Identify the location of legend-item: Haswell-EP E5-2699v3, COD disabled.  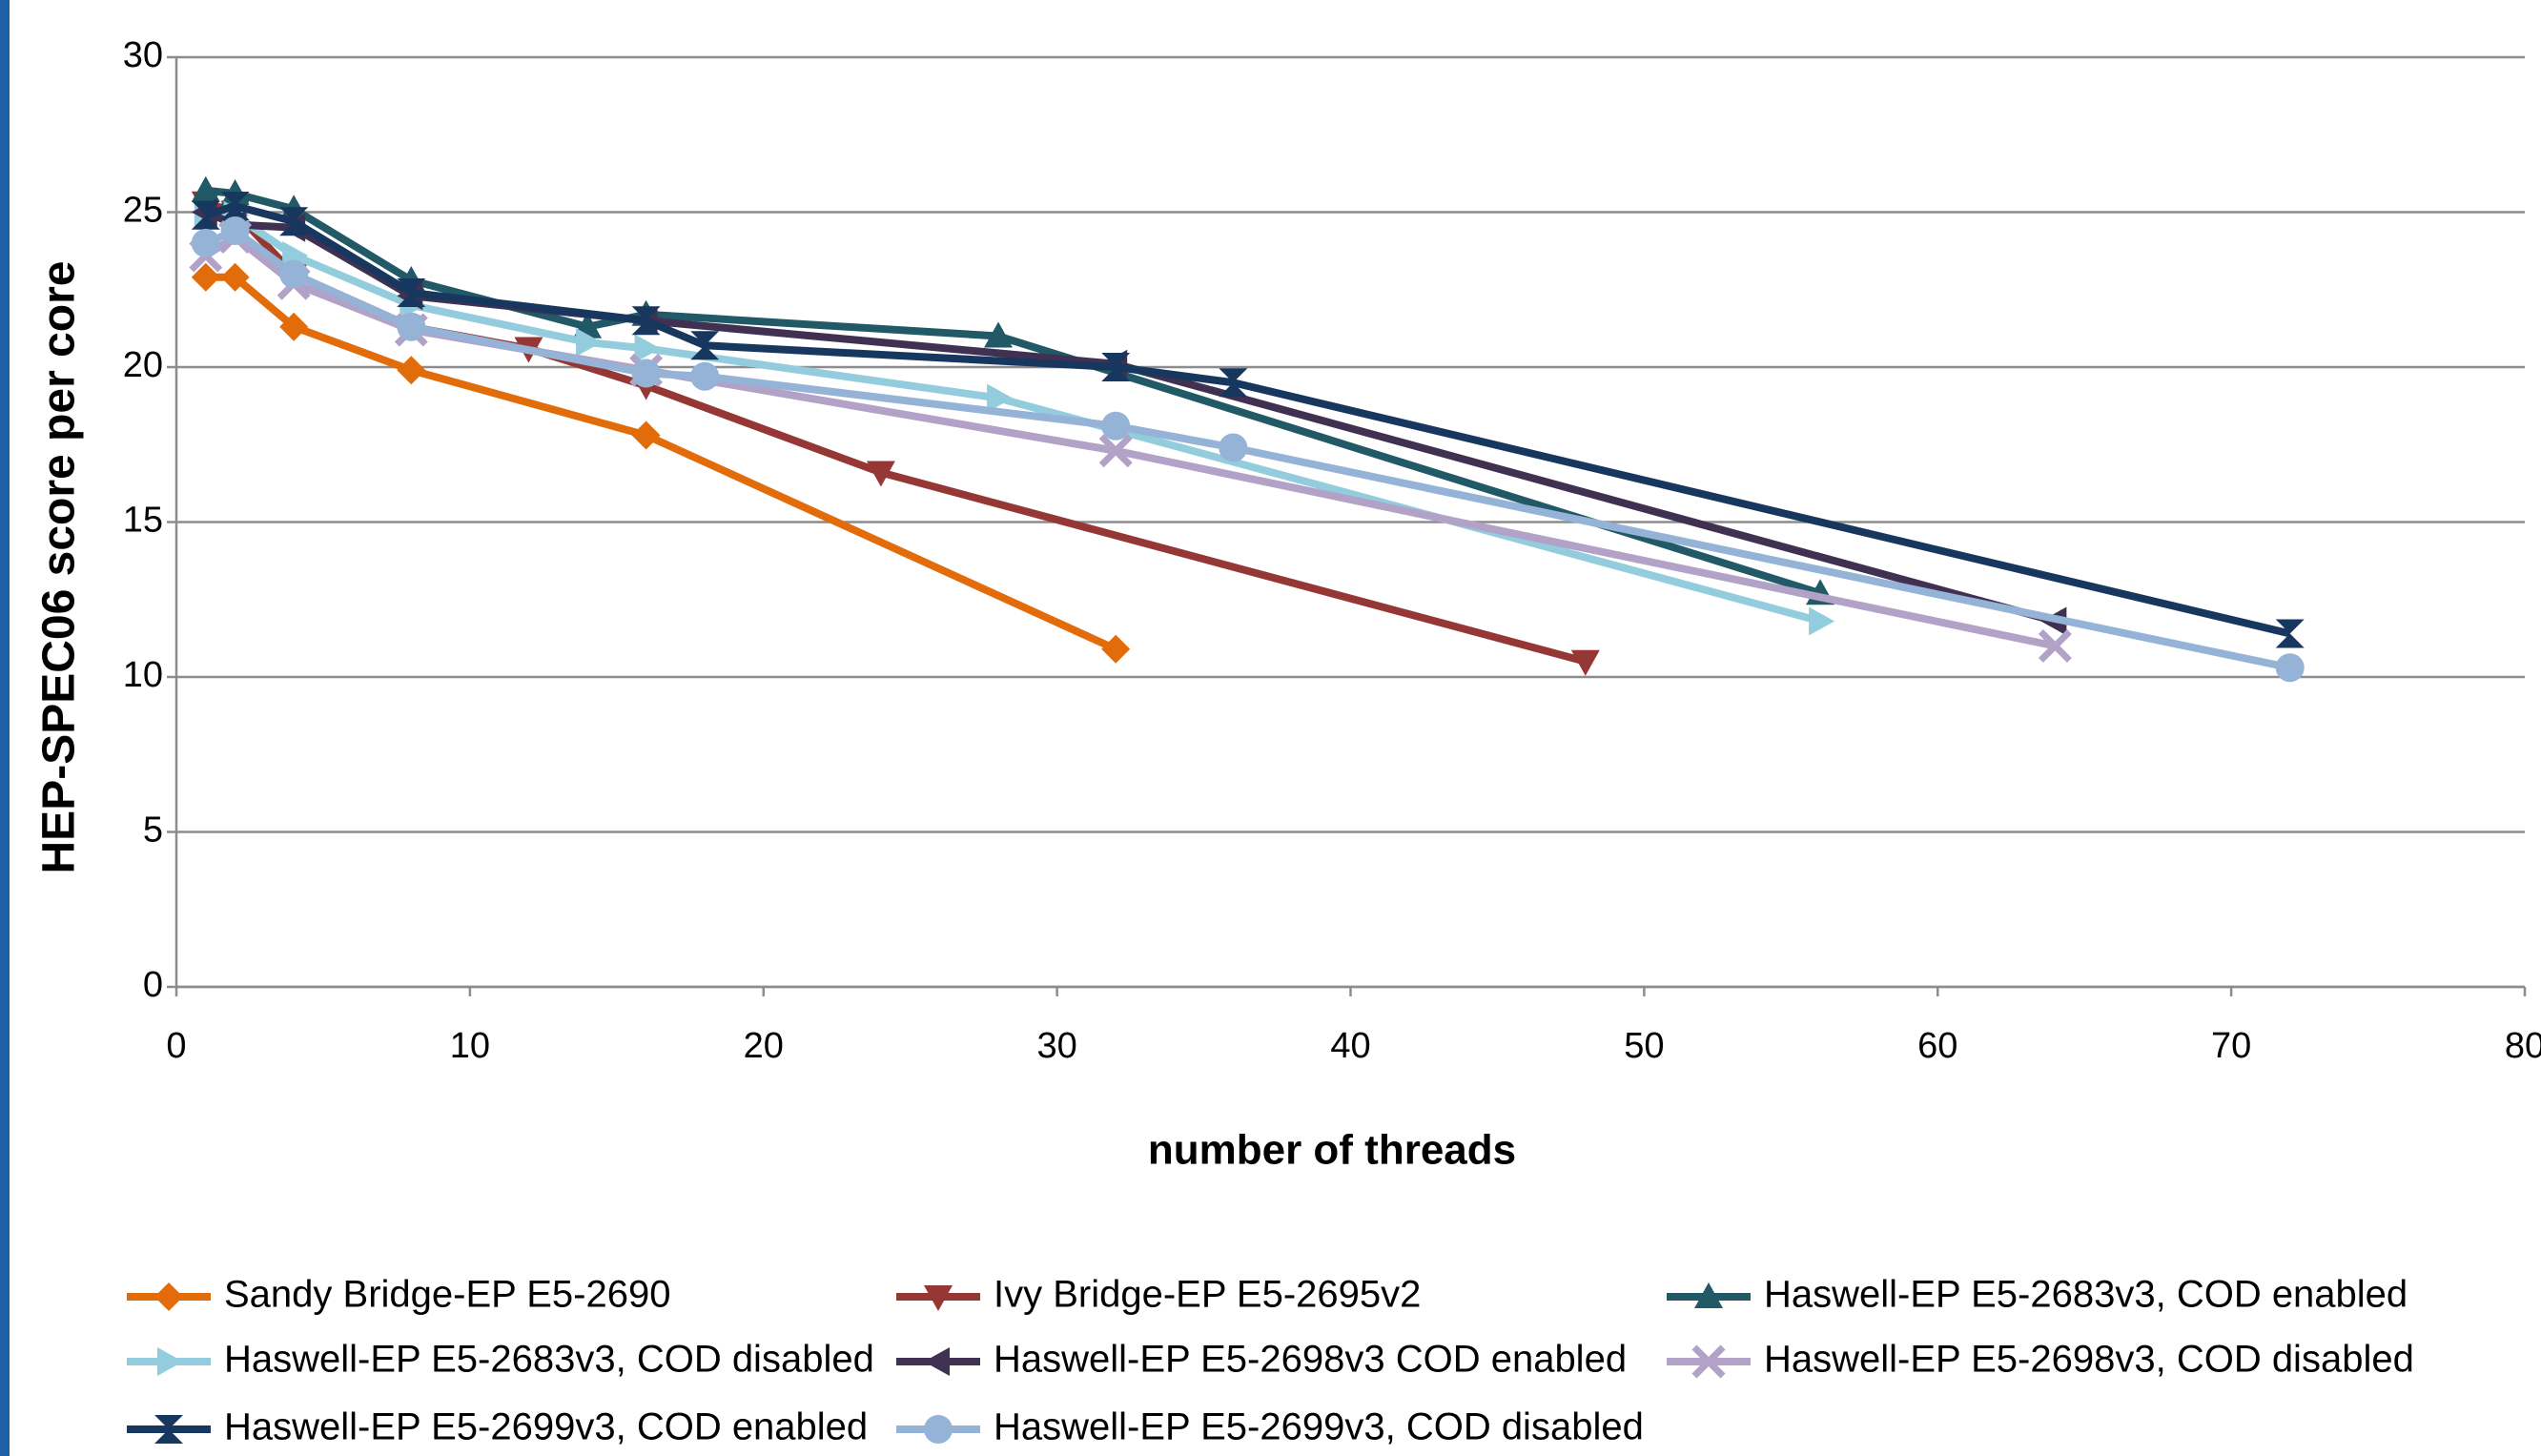
(1270, 1427).